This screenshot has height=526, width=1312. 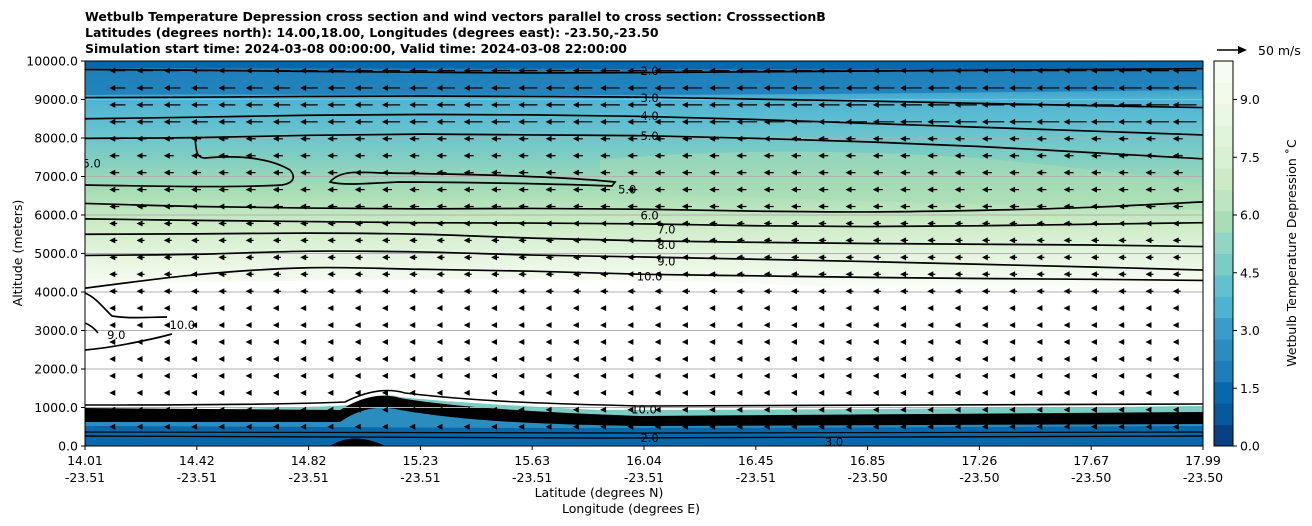 What do you see at coordinates (756, 460) in the screenshot?
I see `x-tick-label-lat-6: 16.45` at bounding box center [756, 460].